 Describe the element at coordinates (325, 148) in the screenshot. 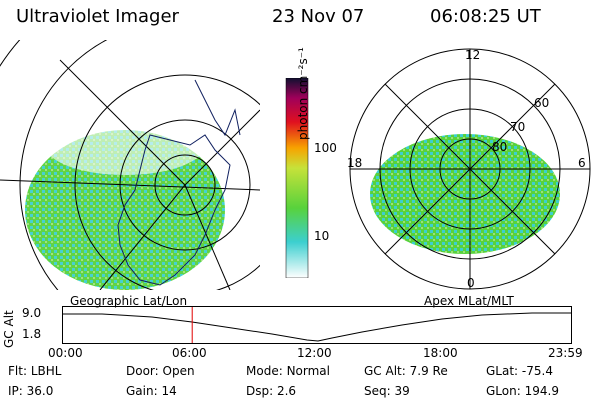

I see `colorbar-tick-100: 100` at that location.